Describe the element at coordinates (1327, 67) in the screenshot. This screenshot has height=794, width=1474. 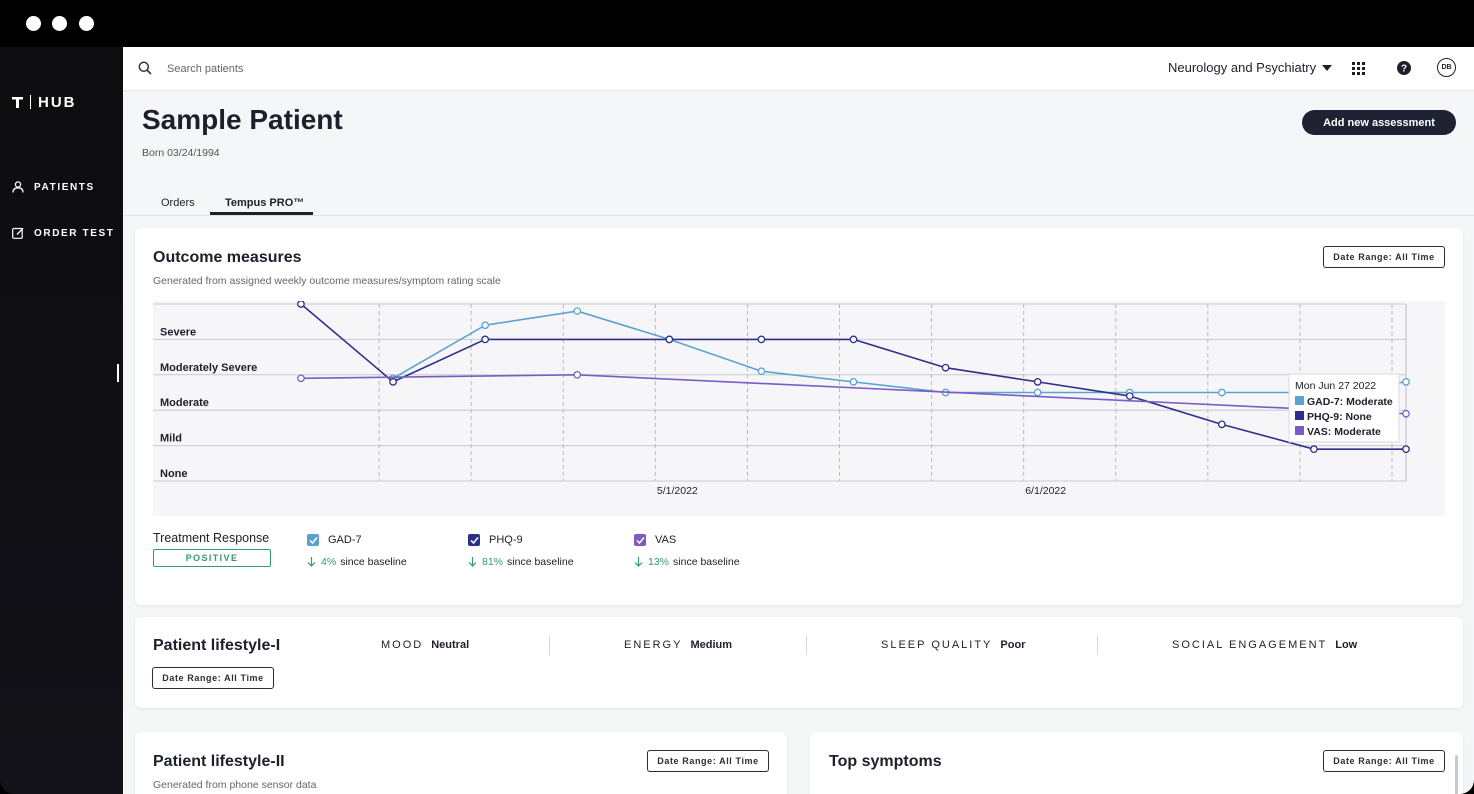
I see `caret-down-icon` at that location.